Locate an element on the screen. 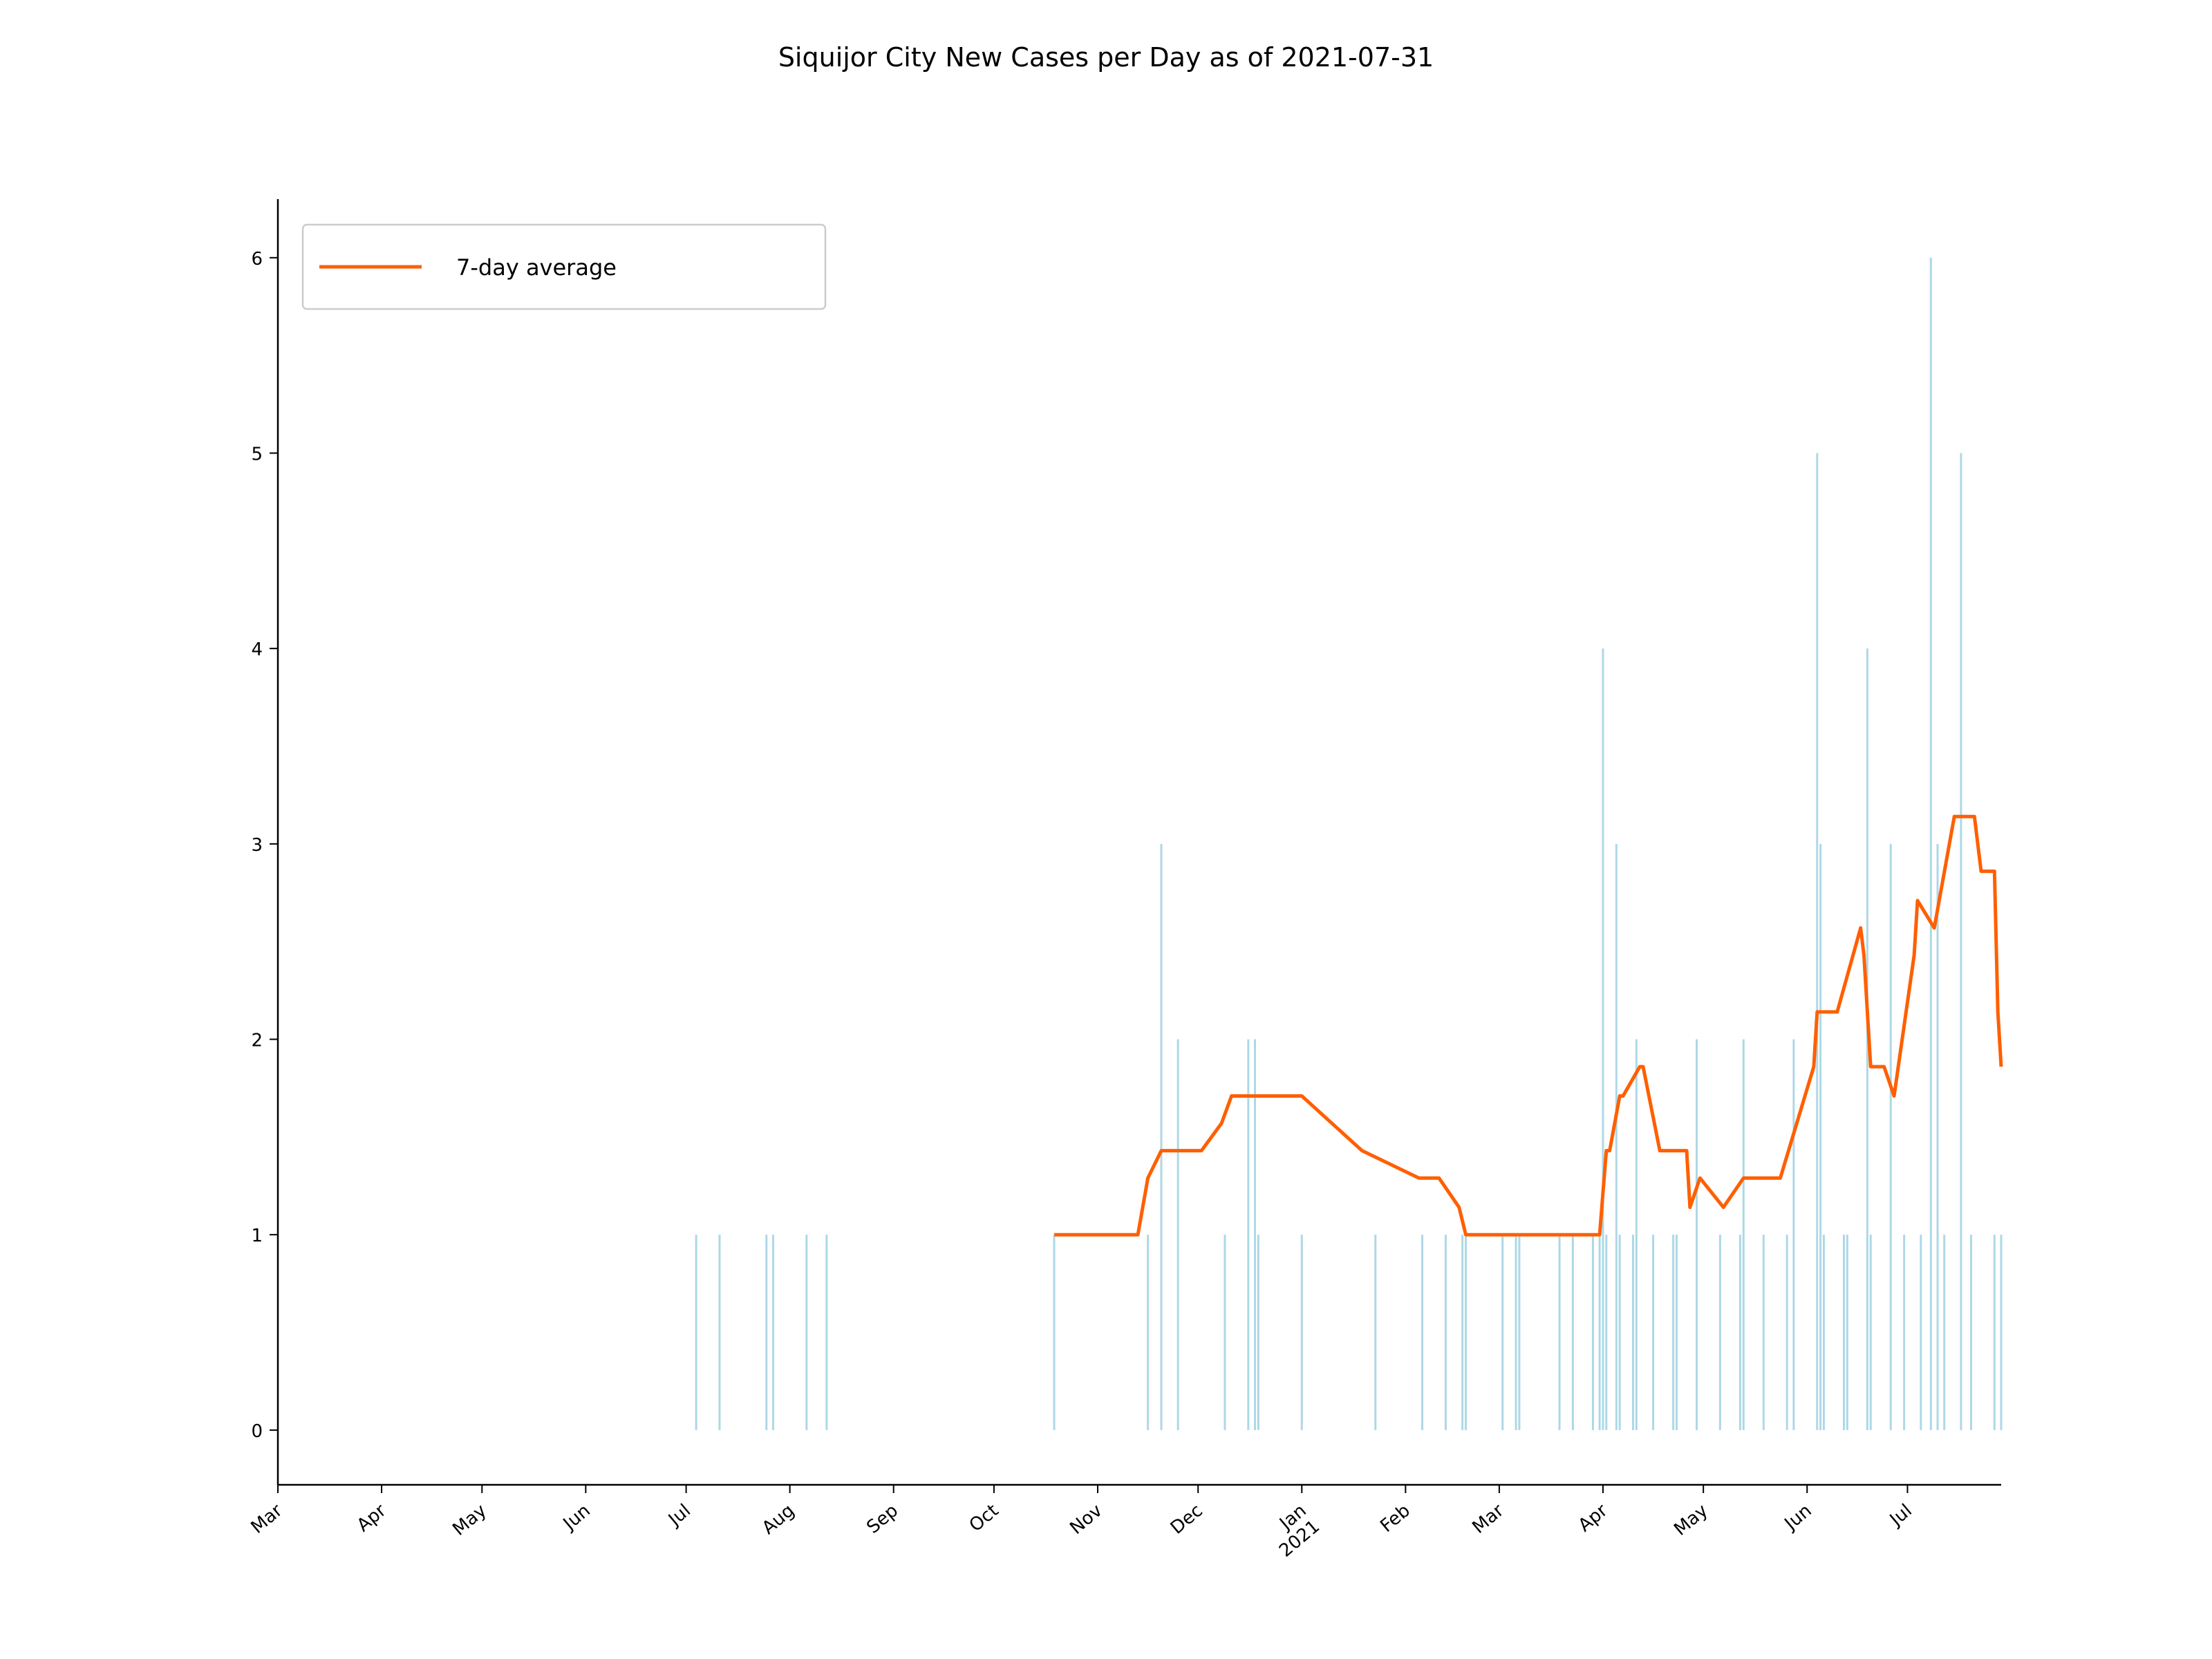 Image resolution: width=2212 pixels, height=1659 pixels. y-tick-label: 4 is located at coordinates (257, 650).